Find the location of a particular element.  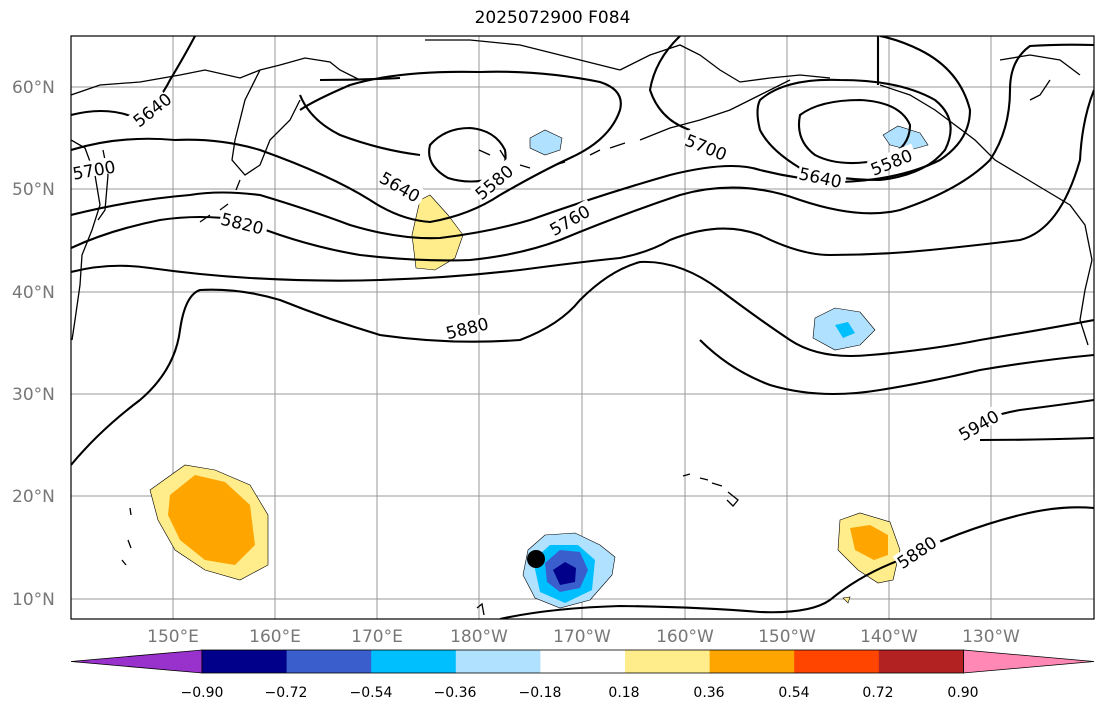

lon-tick-label: 130°W is located at coordinates (991, 637).